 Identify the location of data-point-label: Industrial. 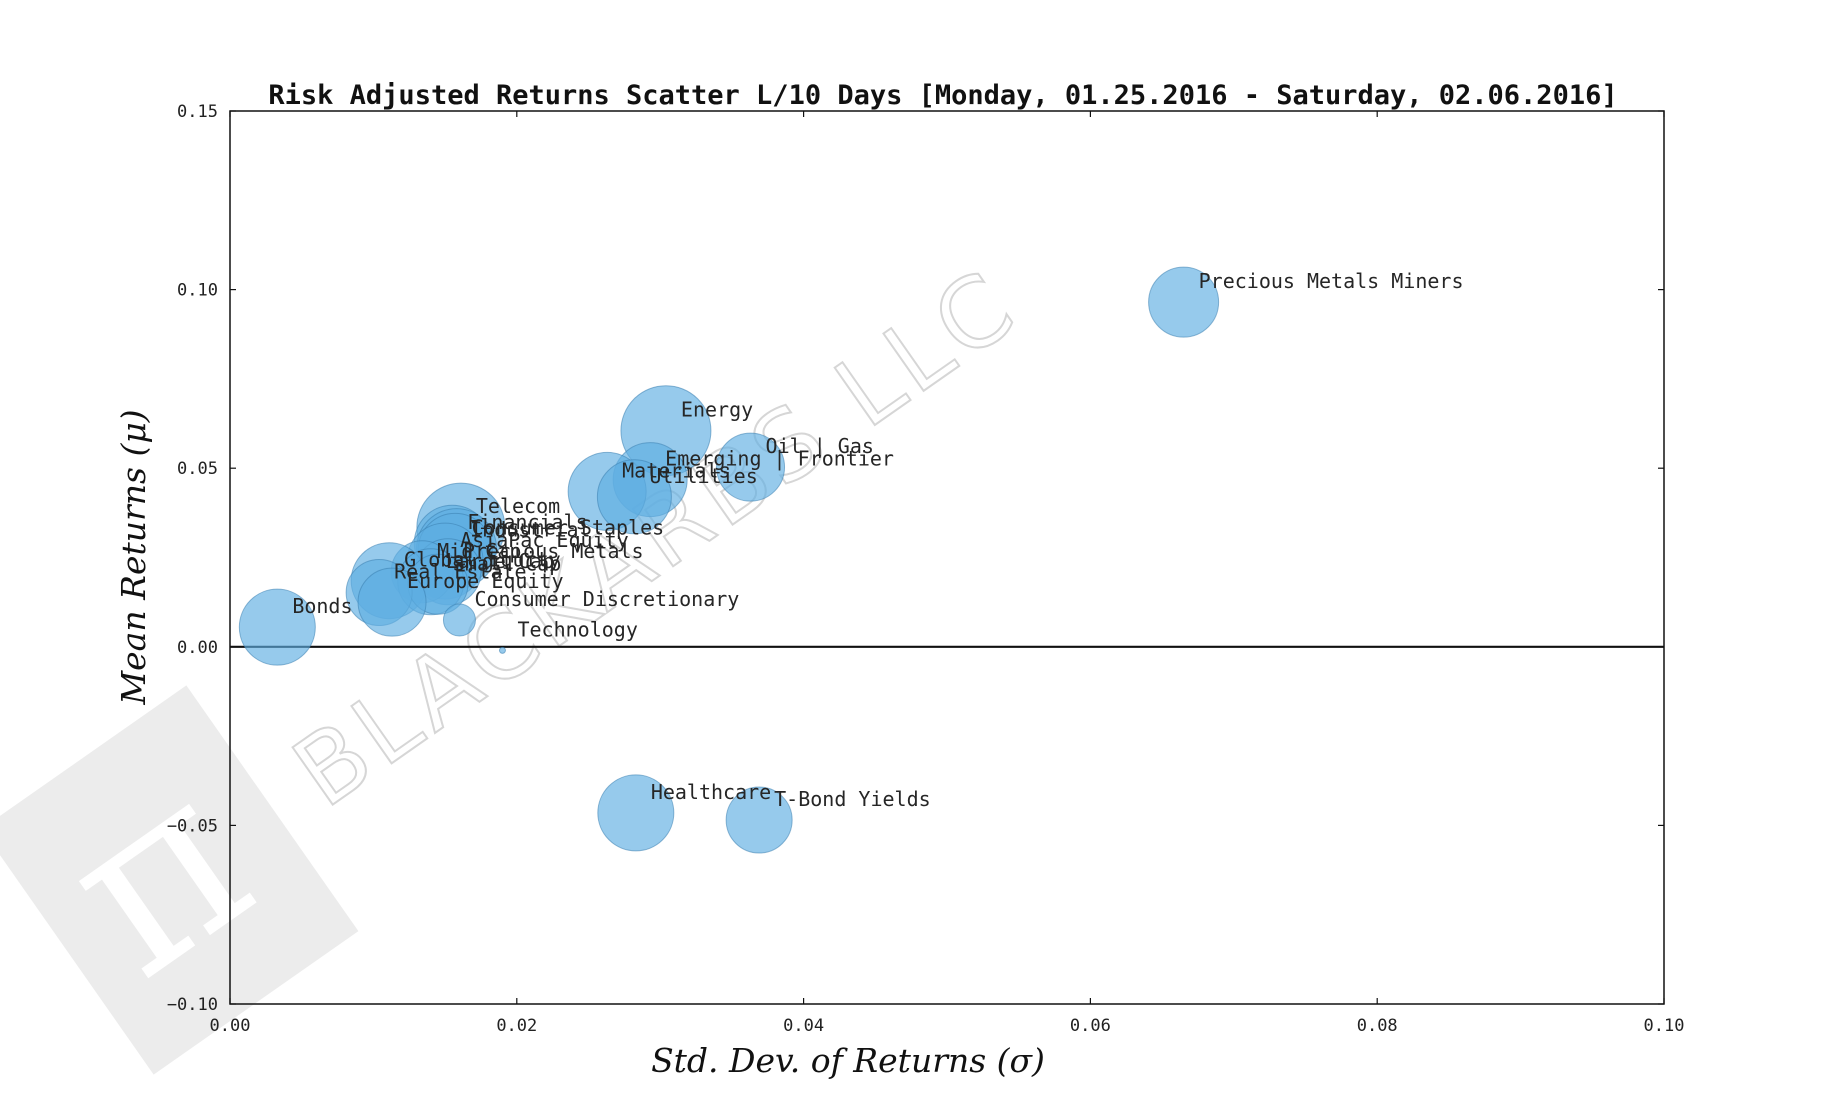
(530, 529).